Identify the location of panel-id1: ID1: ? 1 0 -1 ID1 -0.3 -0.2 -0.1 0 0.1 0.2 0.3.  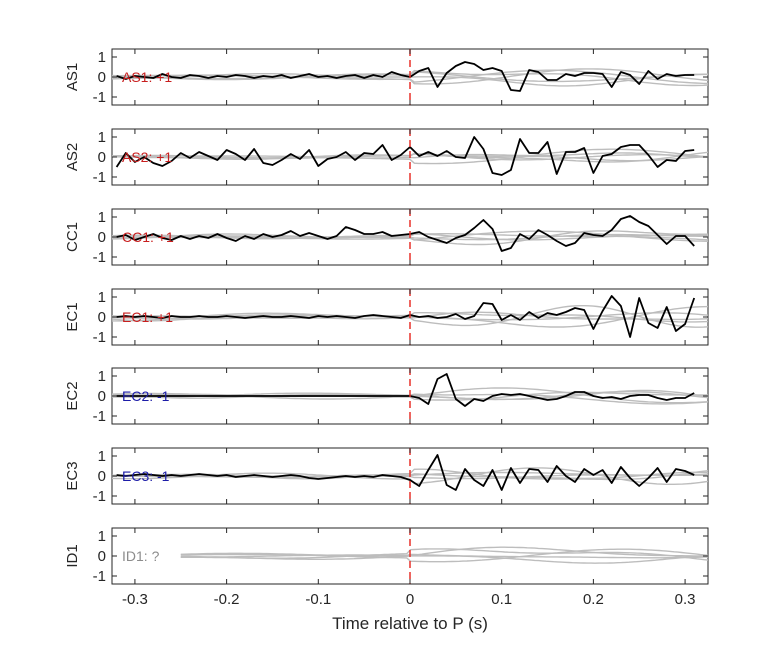
(386, 567).